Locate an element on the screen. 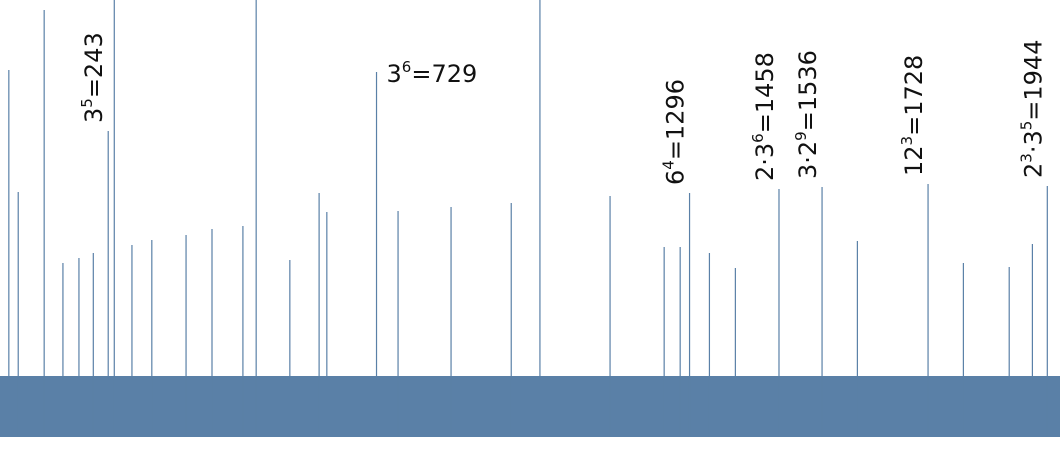 The width and height of the screenshot is (1060, 454). spike-label: 123=1728 is located at coordinates (913, 115).